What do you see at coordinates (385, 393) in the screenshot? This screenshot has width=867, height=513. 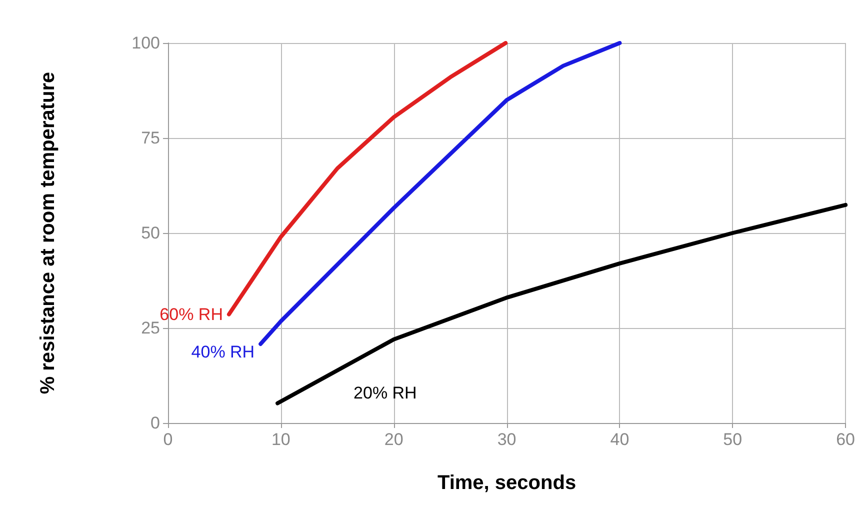 I see `series-label: 20% RH` at bounding box center [385, 393].